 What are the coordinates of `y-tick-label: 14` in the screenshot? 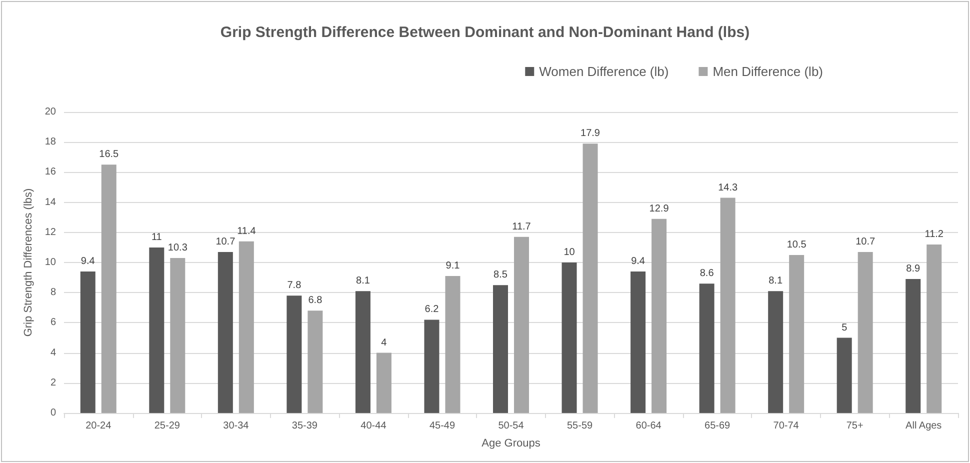 It's located at (50, 202).